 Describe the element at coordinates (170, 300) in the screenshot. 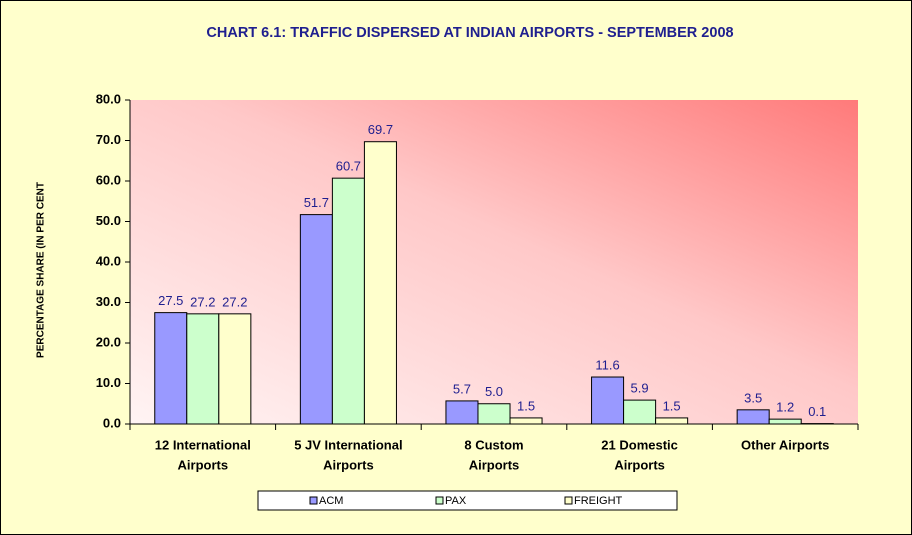

I see `data-label: 27.5` at that location.